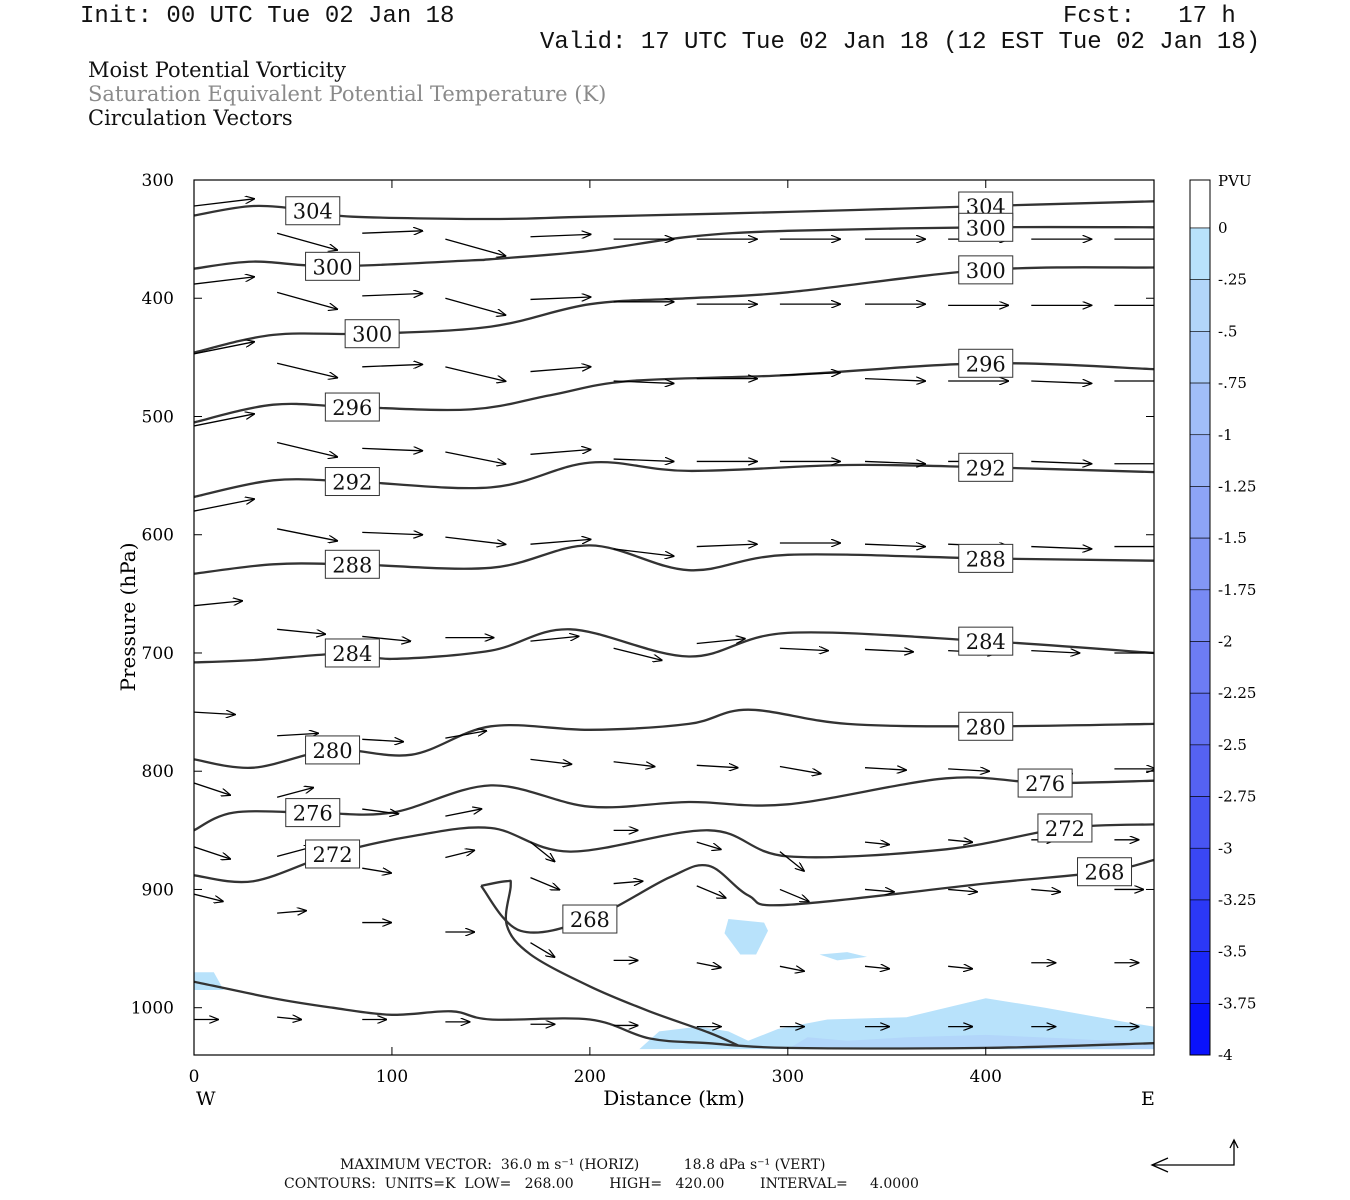 The width and height of the screenshot is (1350, 1200). What do you see at coordinates (313, 212) in the screenshot?
I see `contour-label-text: 304` at bounding box center [313, 212].